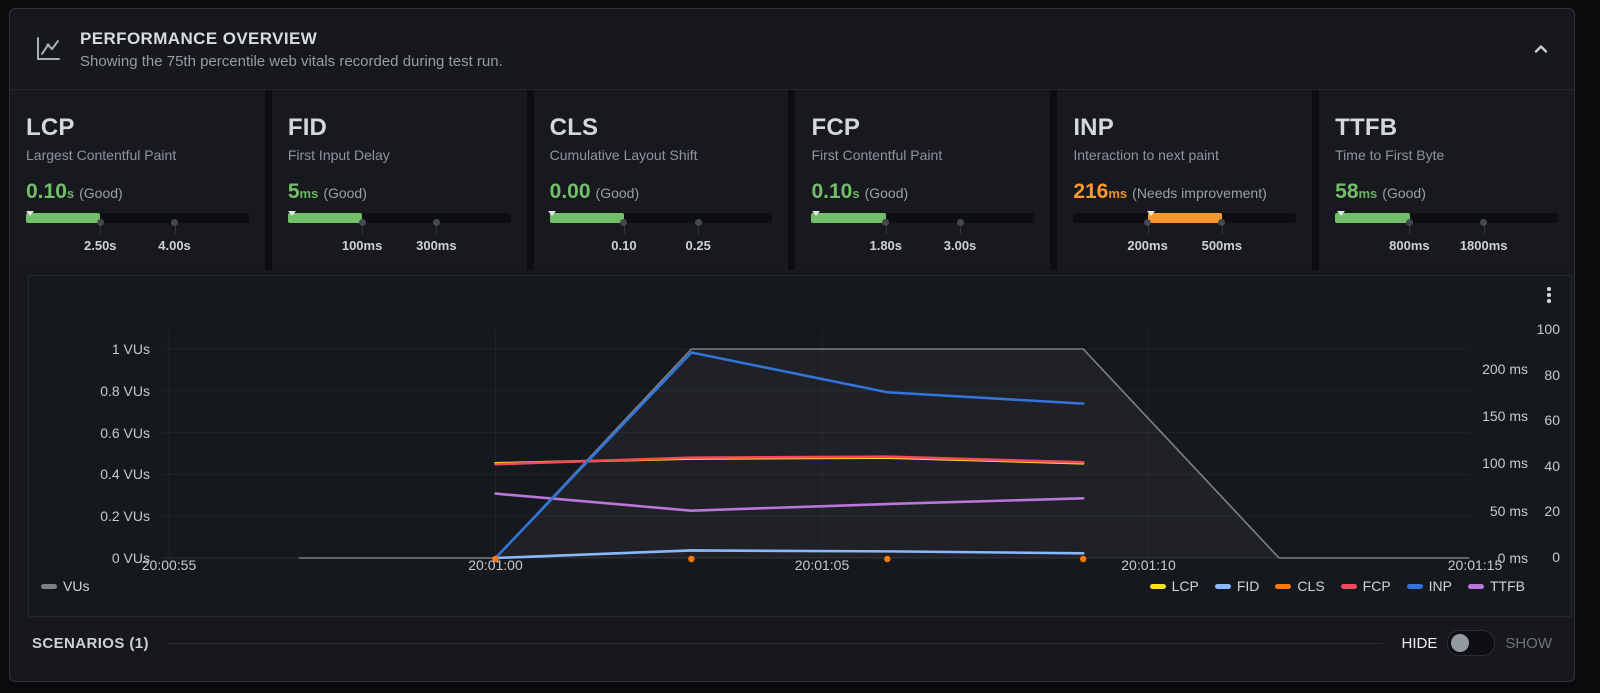 Image resolution: width=1600 pixels, height=693 pixels. I want to click on y-axis-vus-tick: 0.2 VUs, so click(125, 516).